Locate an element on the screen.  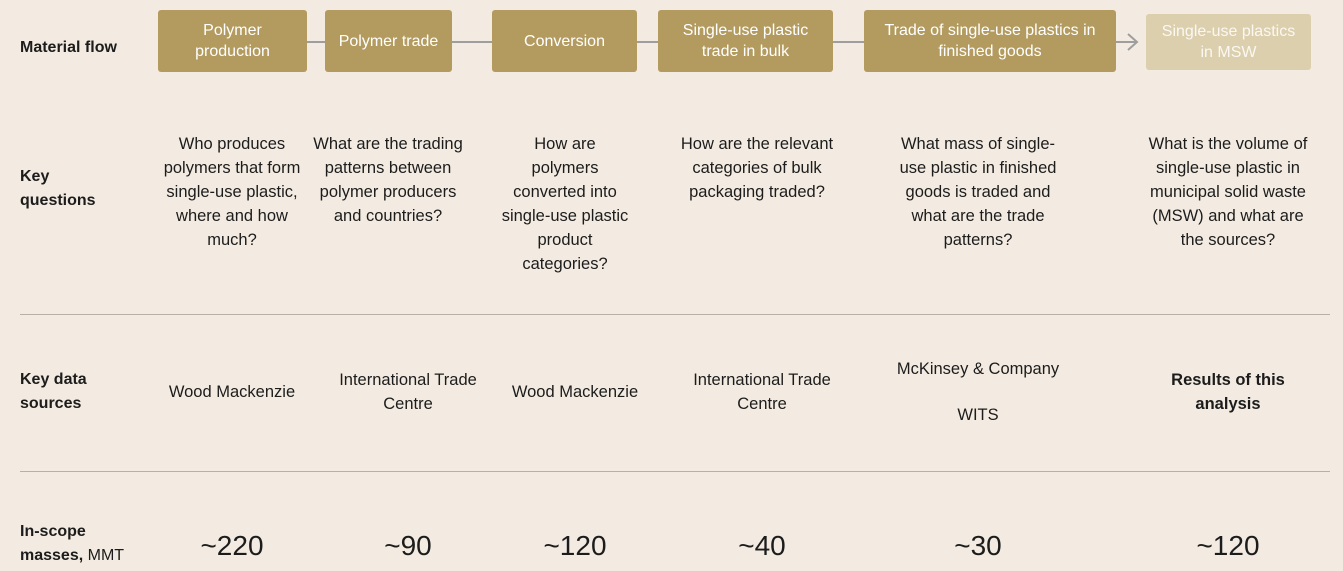
stage-box: Polymer trade is located at coordinates (388, 41).